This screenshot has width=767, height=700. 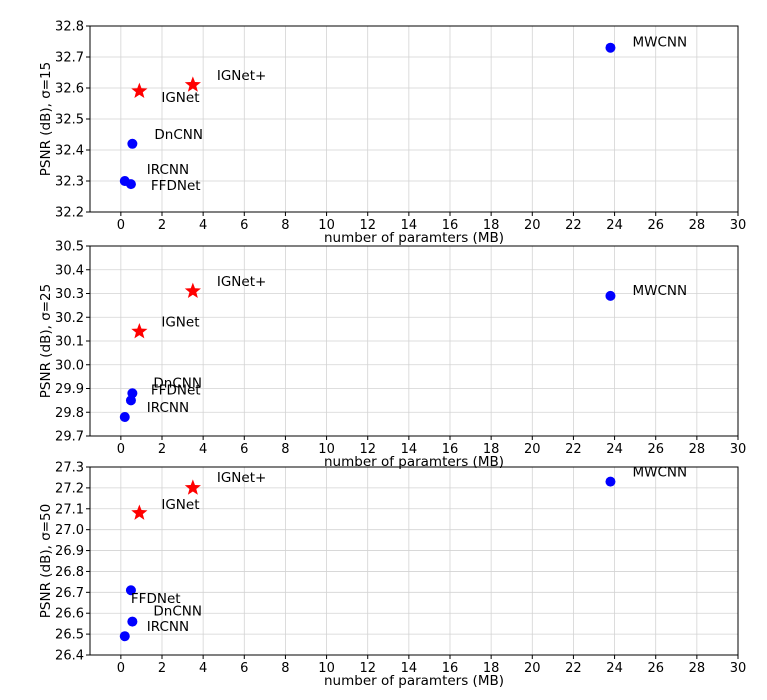 What do you see at coordinates (69, 27) in the screenshot?
I see `y-tick-label: 32.8` at bounding box center [69, 27].